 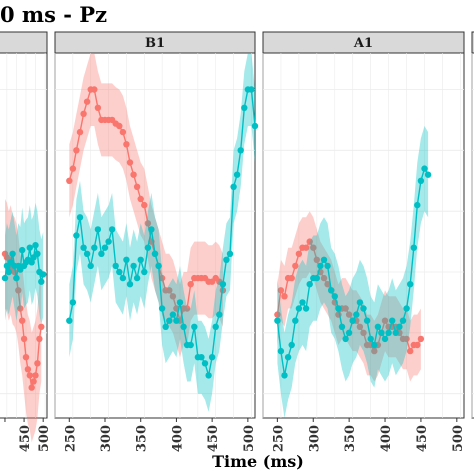 I want to click on facet-panel-1: 450 500, so click(x=26, y=241).